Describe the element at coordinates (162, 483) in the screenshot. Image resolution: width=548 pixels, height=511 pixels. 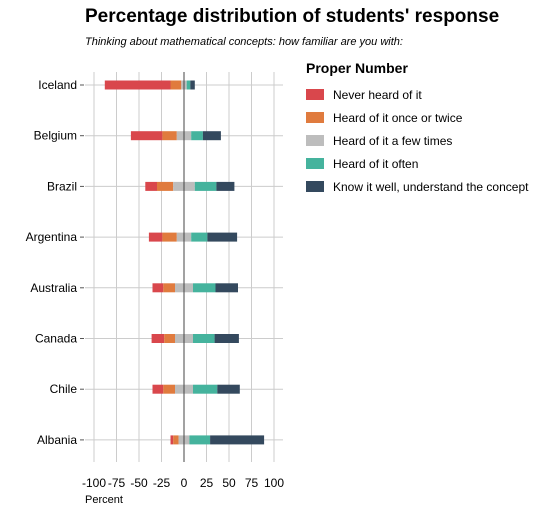
I see `x-tick-label: -25` at that location.